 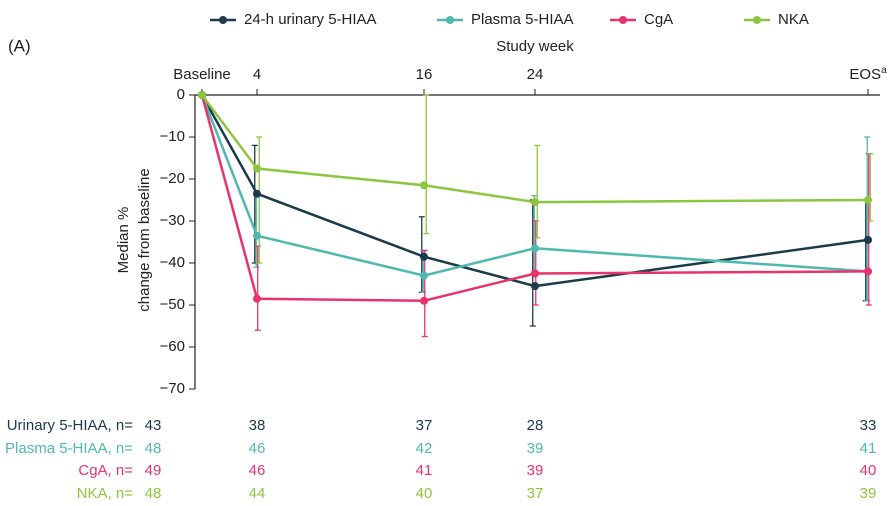 I want to click on n-row-label: Urinary 5-HIAA, n=, so click(x=70, y=425).